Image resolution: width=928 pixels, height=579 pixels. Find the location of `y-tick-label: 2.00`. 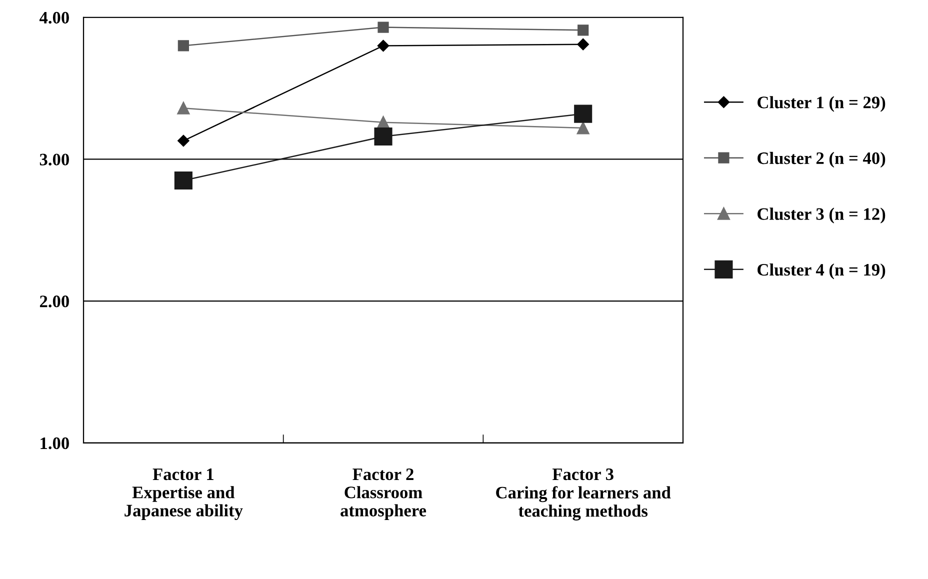

y-tick-label: 2.00 is located at coordinates (54, 302).